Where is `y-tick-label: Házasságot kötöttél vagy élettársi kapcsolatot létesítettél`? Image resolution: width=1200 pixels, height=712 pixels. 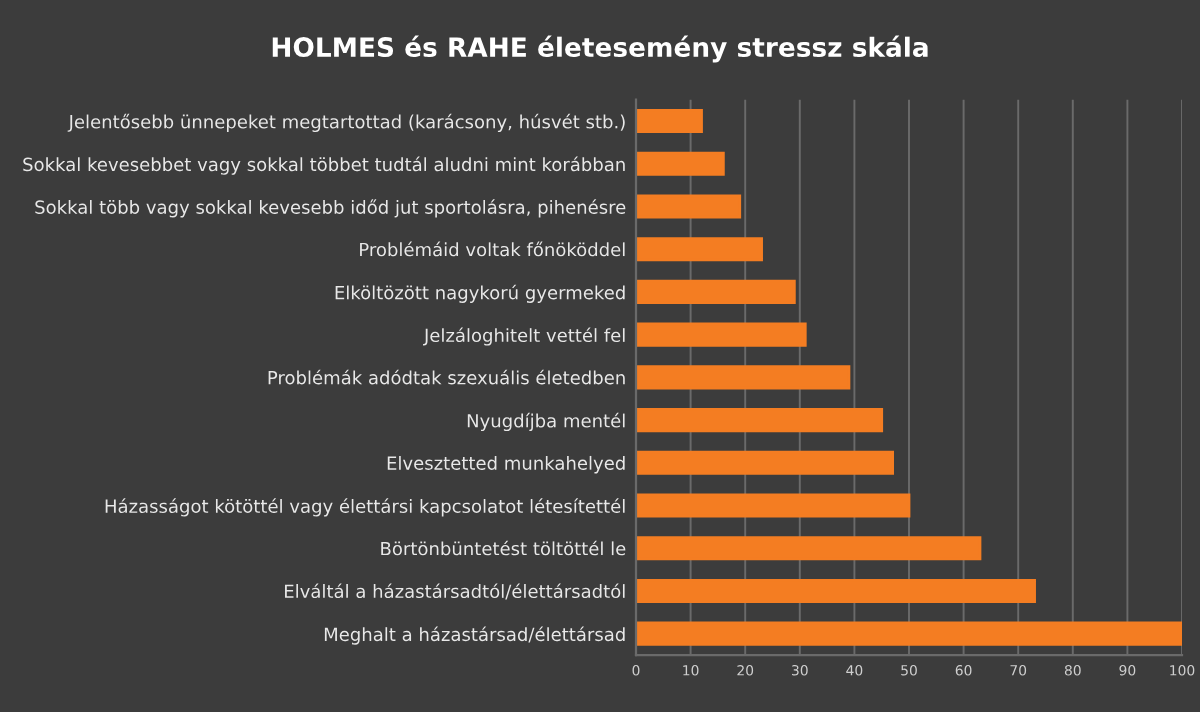
y-tick-label: Házasságot kötöttél vagy élettársi kapcsolatot létesítettél is located at coordinates (365, 507).